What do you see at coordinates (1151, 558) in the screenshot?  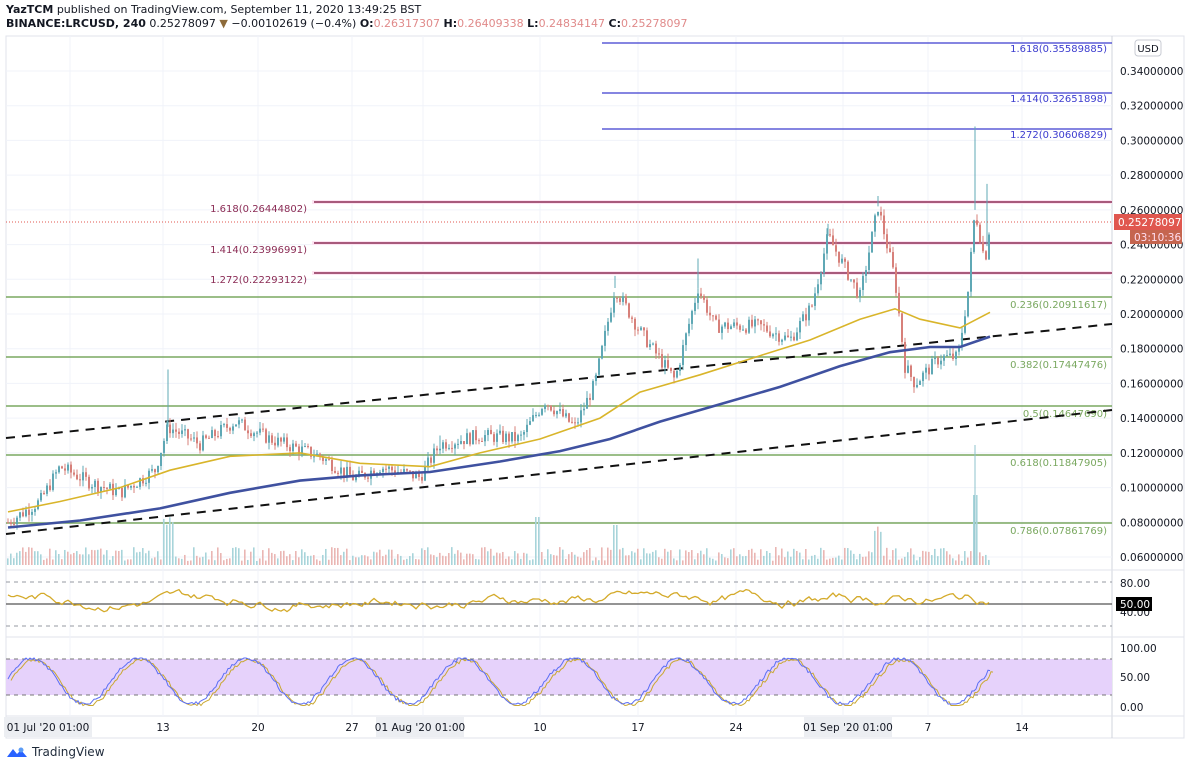 I see `price-tick-label: 0.06000000` at bounding box center [1151, 558].